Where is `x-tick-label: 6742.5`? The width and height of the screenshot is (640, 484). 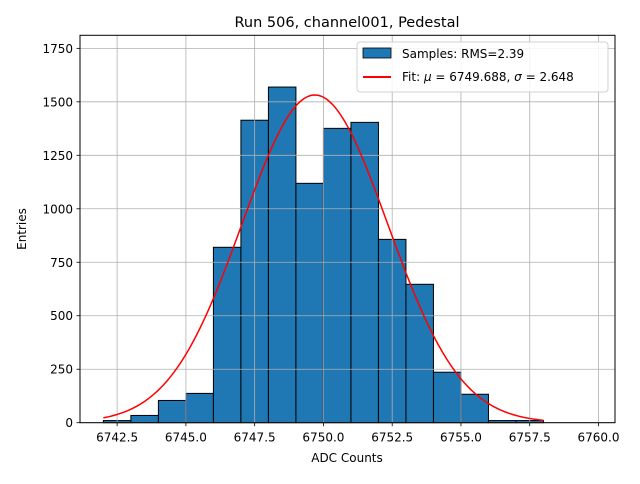 x-tick-label: 6742.5 is located at coordinates (117, 438).